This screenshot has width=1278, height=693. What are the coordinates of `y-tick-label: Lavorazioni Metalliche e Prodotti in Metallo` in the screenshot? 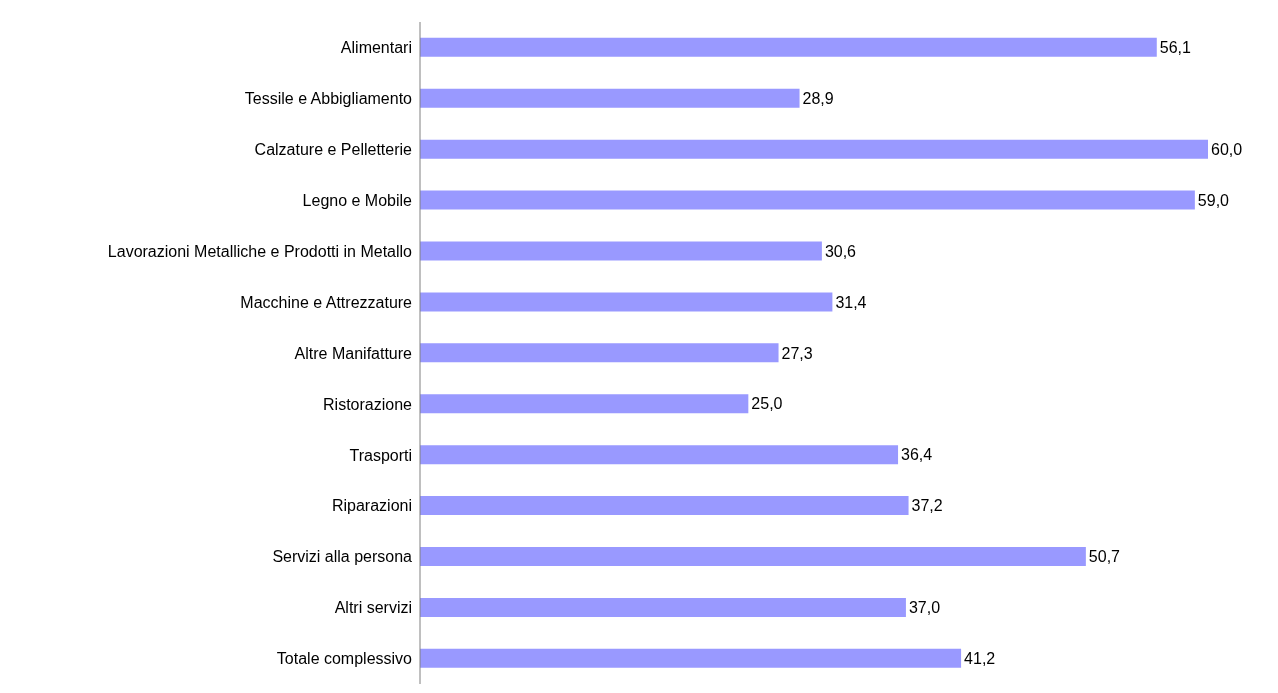 It's located at (260, 251).